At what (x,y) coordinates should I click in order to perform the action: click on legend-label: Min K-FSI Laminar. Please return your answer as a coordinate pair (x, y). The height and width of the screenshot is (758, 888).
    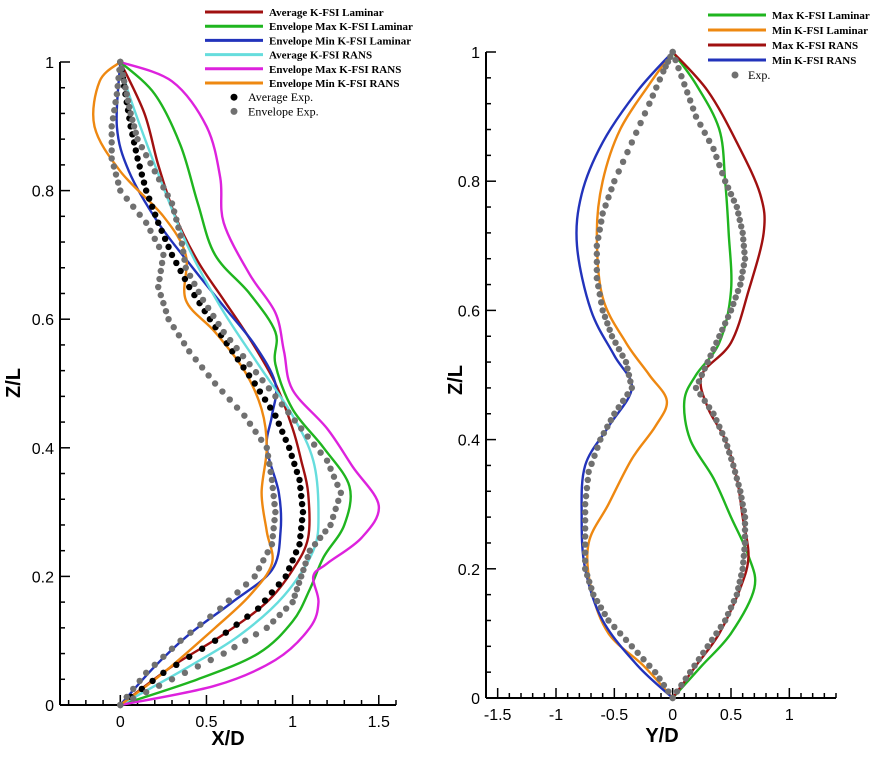
    Looking at the image, I should click on (820, 31).